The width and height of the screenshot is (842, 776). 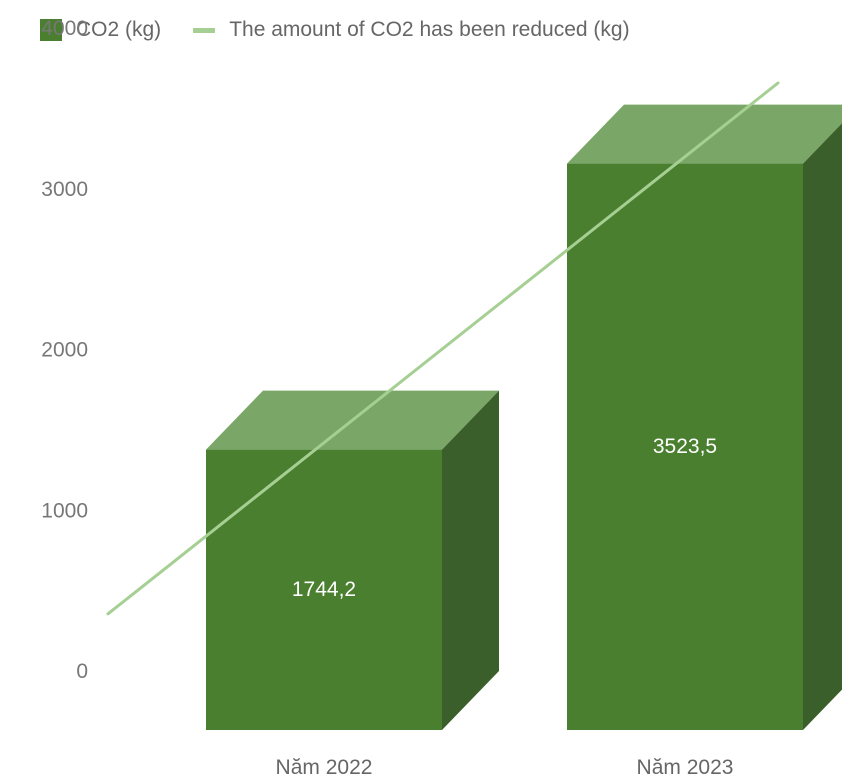 What do you see at coordinates (324, 766) in the screenshot?
I see `x-category-1: Năm 2022` at bounding box center [324, 766].